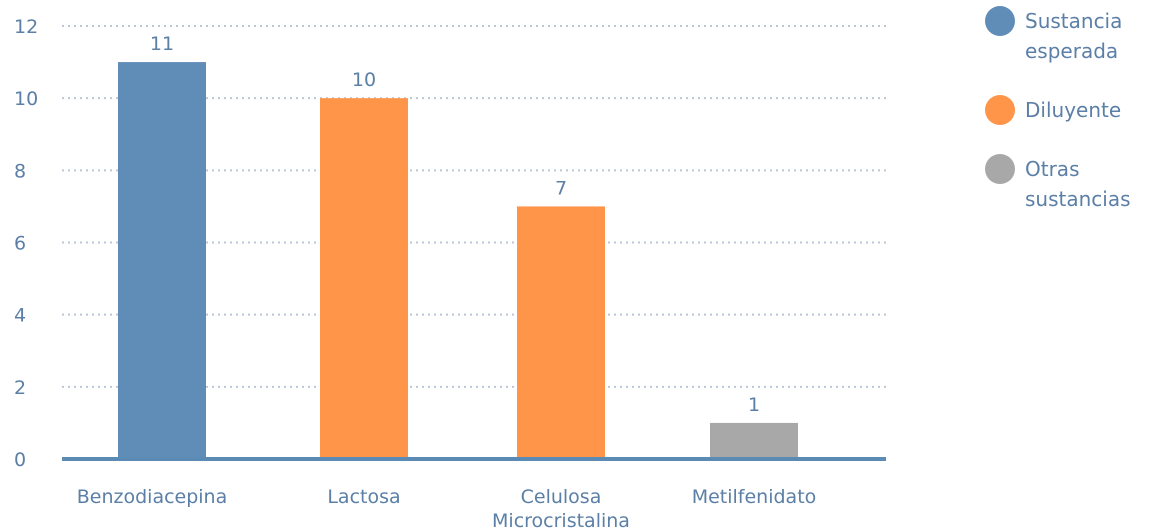  I want to click on category-label: Celulosa Microcristalina, so click(561, 508).